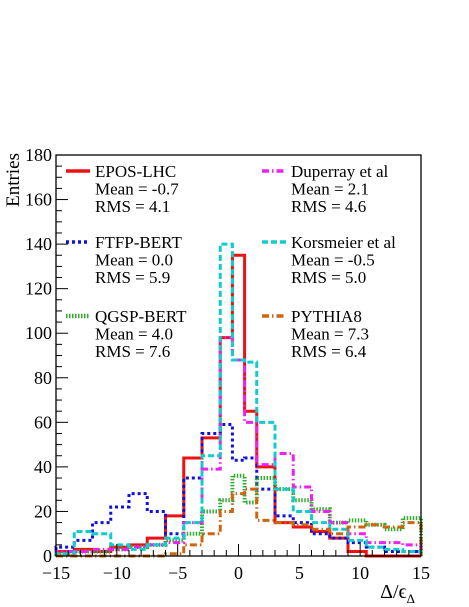  Describe the element at coordinates (13, 180) in the screenshot. I see `y-axis-label: Entries` at that location.